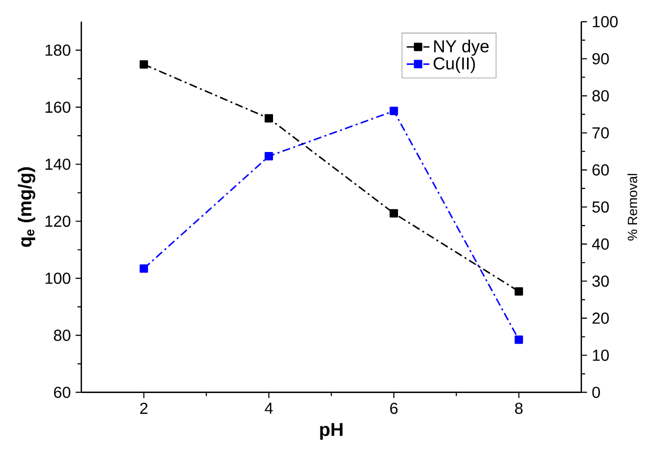 This screenshot has width=646, height=451. I want to click on y2-axis-title: % Removal, so click(632, 207).